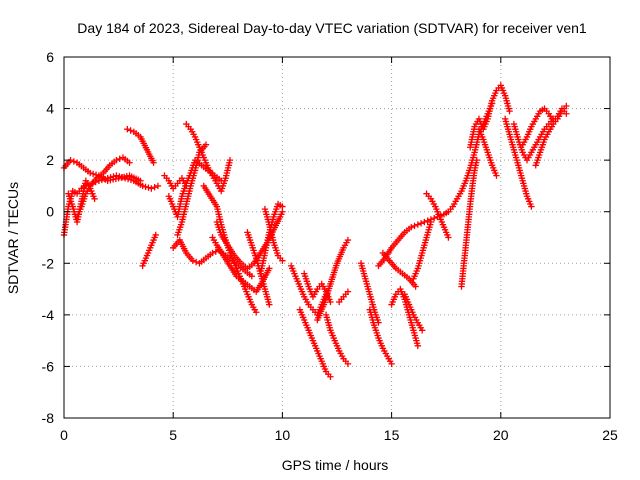  What do you see at coordinates (173, 435) in the screenshot?
I see `x-tick-label: 5` at bounding box center [173, 435].